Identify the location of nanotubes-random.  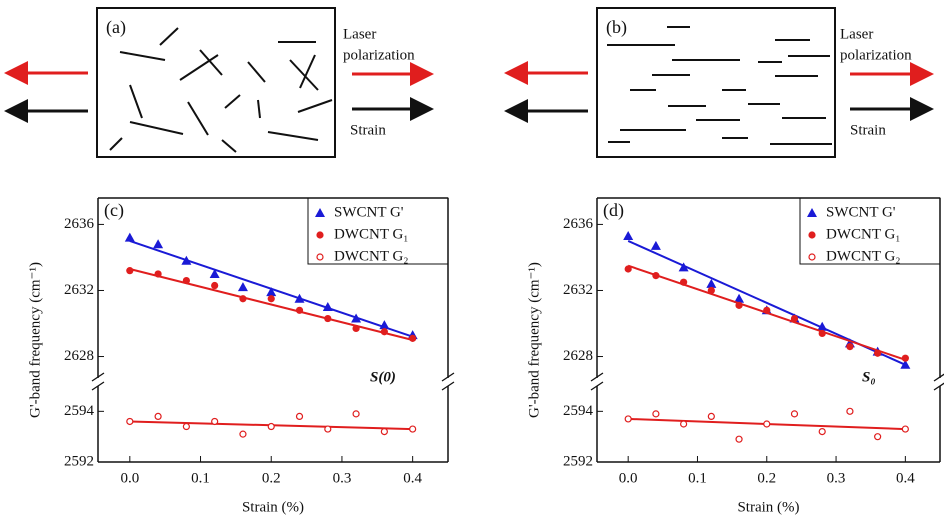
(221, 90).